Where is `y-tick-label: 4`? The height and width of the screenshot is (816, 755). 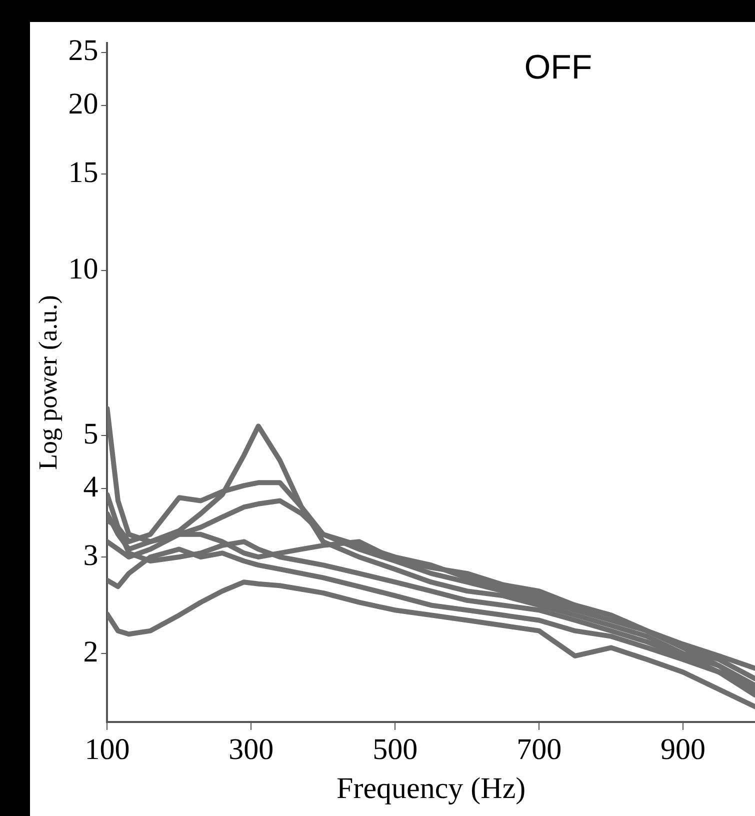 y-tick-label: 4 is located at coordinates (90, 487).